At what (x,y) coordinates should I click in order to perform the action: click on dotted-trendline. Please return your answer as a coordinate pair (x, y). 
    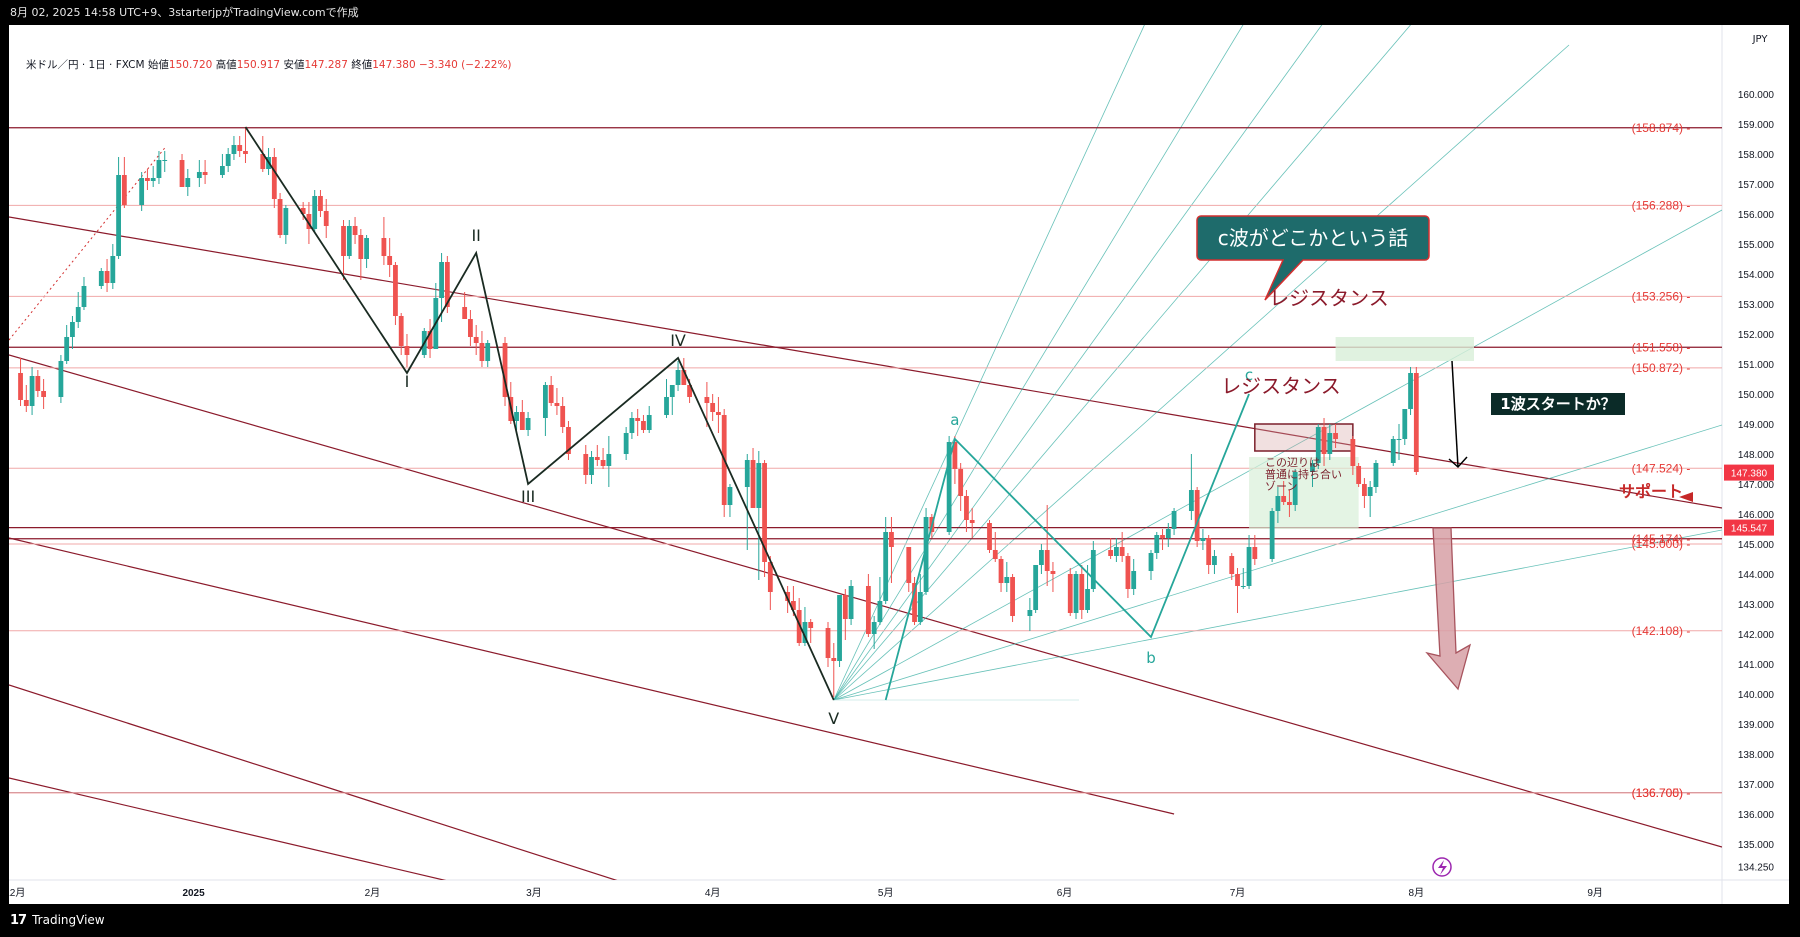
    Looking at the image, I should click on (87, 244).